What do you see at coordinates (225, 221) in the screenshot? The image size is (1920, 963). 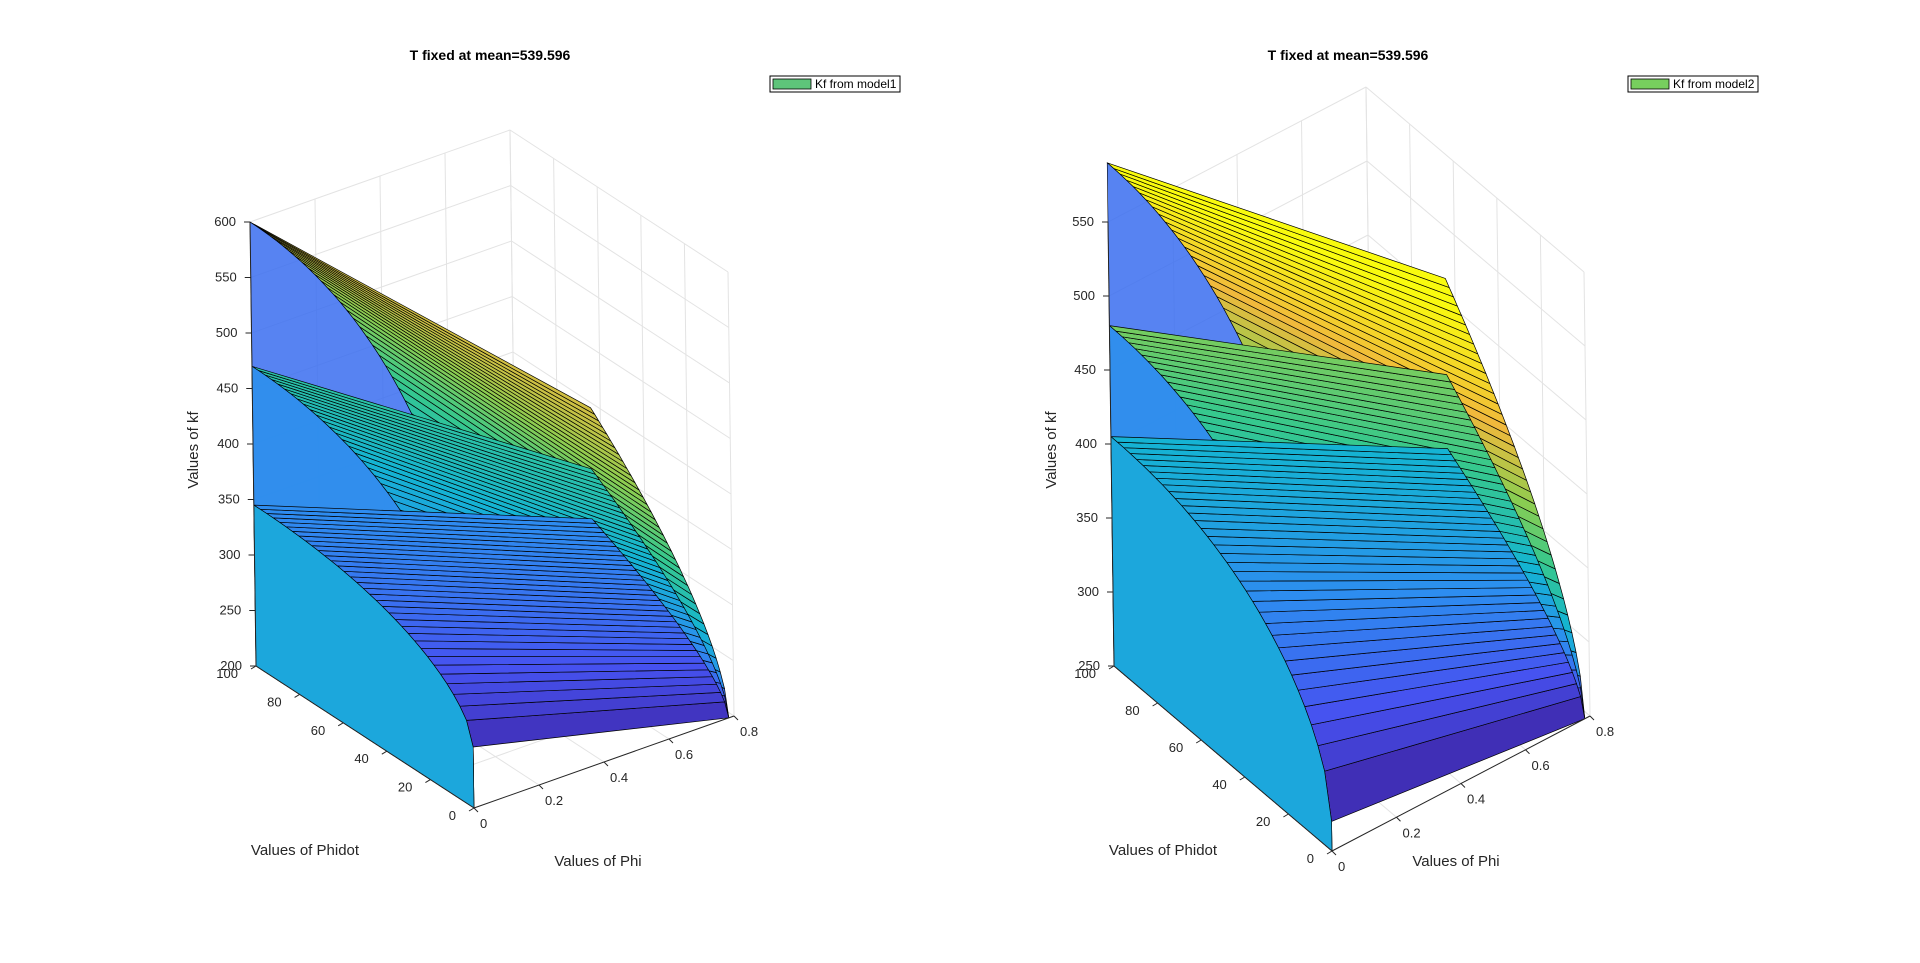 I see `z-tick-label: 600` at bounding box center [225, 221].